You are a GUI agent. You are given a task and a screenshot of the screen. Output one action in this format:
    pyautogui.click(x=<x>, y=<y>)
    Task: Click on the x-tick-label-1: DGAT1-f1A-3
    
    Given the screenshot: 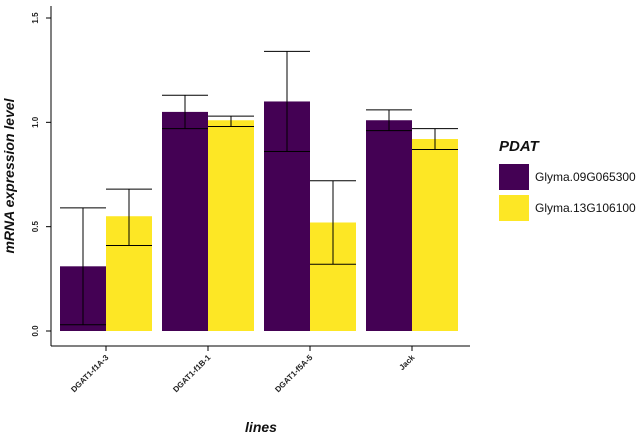 What is the action you would take?
    pyautogui.click(x=90, y=374)
    